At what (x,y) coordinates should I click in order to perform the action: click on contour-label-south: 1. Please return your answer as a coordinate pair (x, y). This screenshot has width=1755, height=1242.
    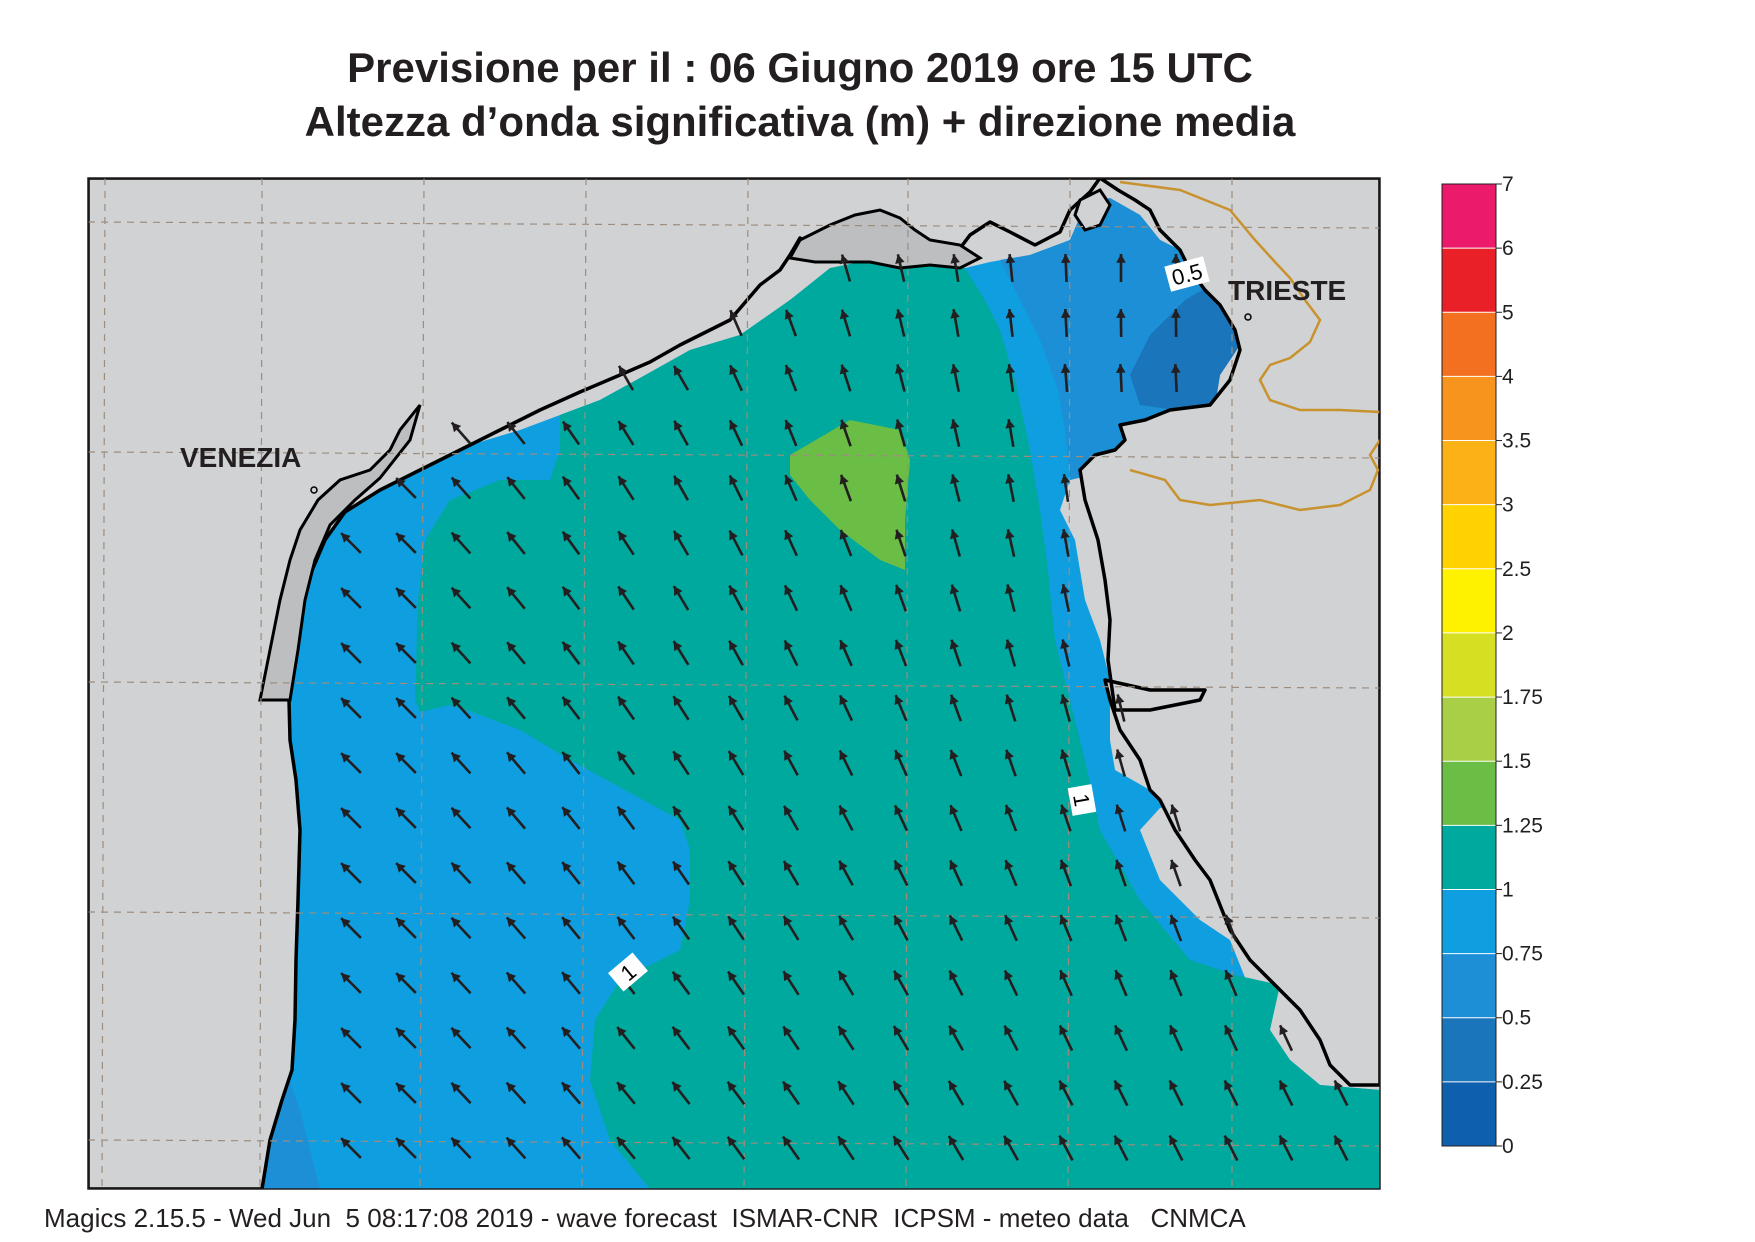
    Looking at the image, I should click on (628, 972).